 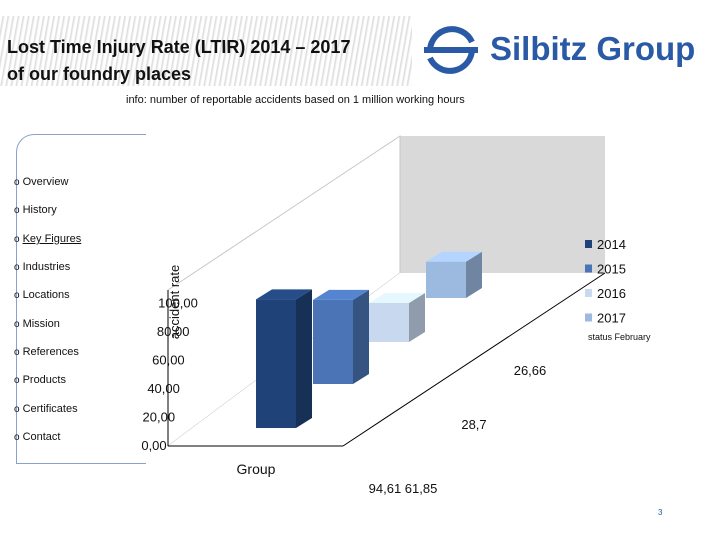 What do you see at coordinates (169, 375) in the screenshot?
I see `y-tick-labels: 0,00 20,00 40,00 60,00 80,00 100,00` at bounding box center [169, 375].